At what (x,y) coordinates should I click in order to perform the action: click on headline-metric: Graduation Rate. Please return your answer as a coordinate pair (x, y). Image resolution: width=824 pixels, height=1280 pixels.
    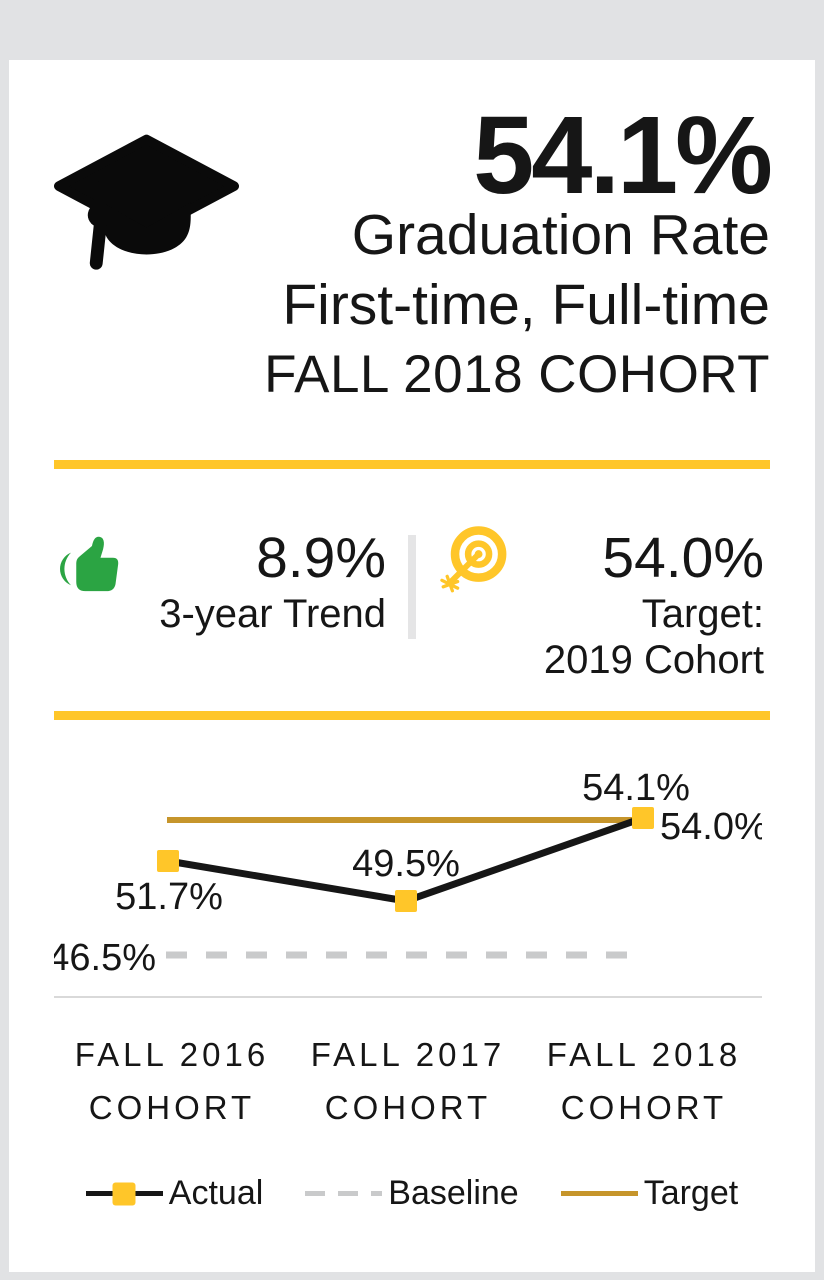
    Looking at the image, I should click on (560, 235).